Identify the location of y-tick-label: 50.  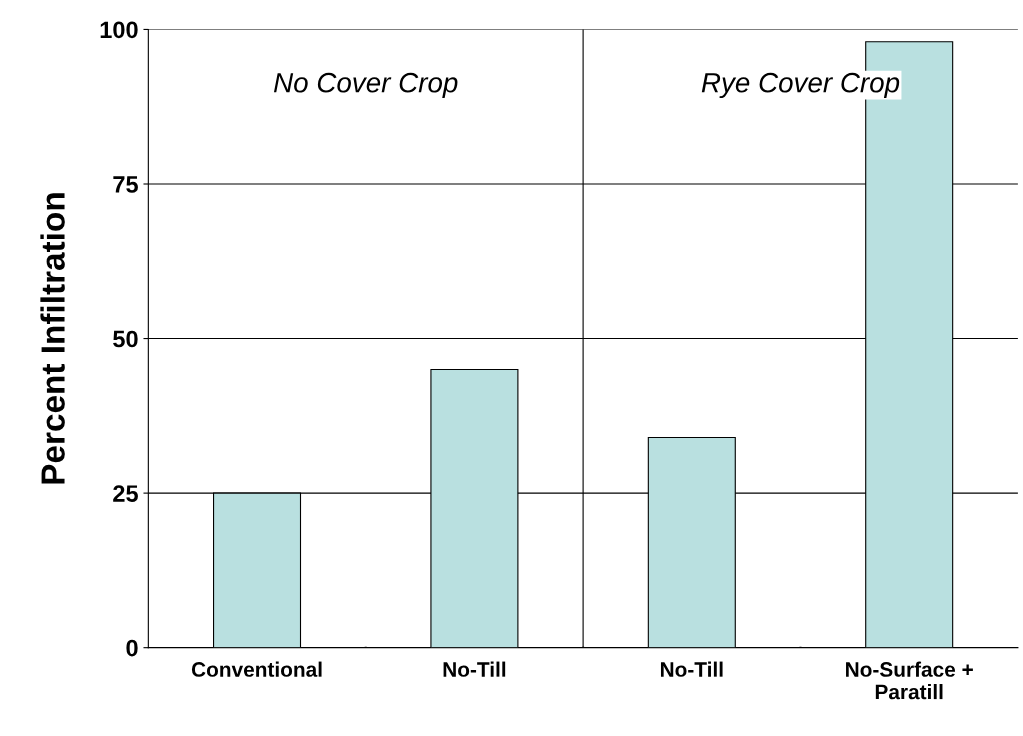
(125, 339).